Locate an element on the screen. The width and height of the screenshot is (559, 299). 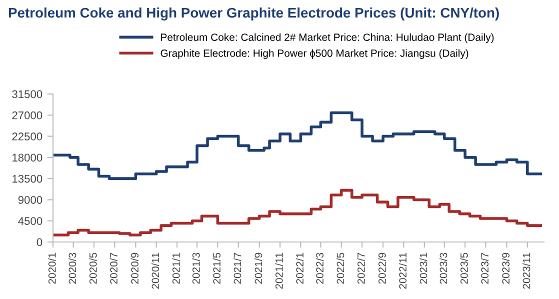
x-tick-label: 2023/5 is located at coordinates (464, 268).